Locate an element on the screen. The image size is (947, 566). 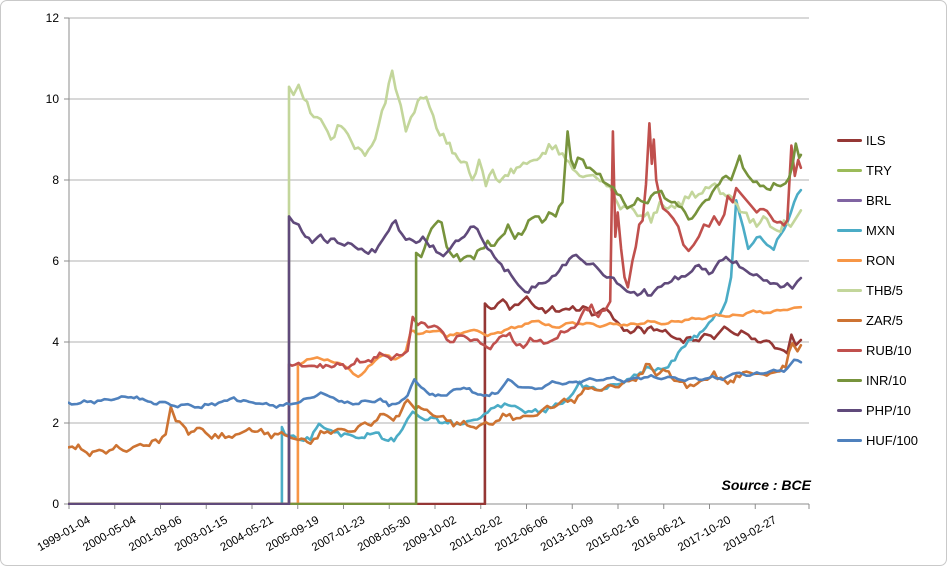
legend-item-ils: ILS is located at coordinates (877, 140).